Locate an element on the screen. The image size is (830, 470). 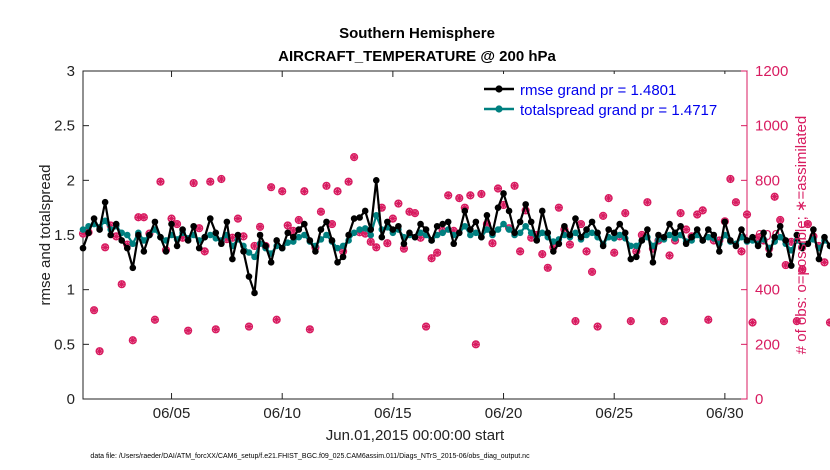
x-tick-label: 06/10 is located at coordinates (282, 413).